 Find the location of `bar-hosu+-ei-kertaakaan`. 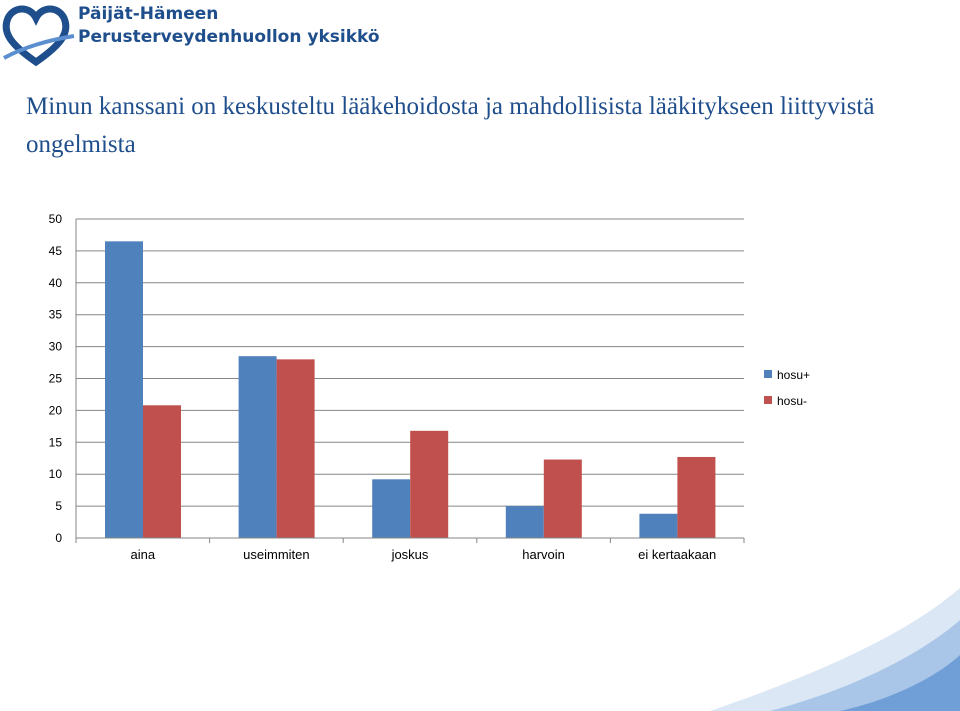

bar-hosu+-ei-kertaakaan is located at coordinates (658, 525).